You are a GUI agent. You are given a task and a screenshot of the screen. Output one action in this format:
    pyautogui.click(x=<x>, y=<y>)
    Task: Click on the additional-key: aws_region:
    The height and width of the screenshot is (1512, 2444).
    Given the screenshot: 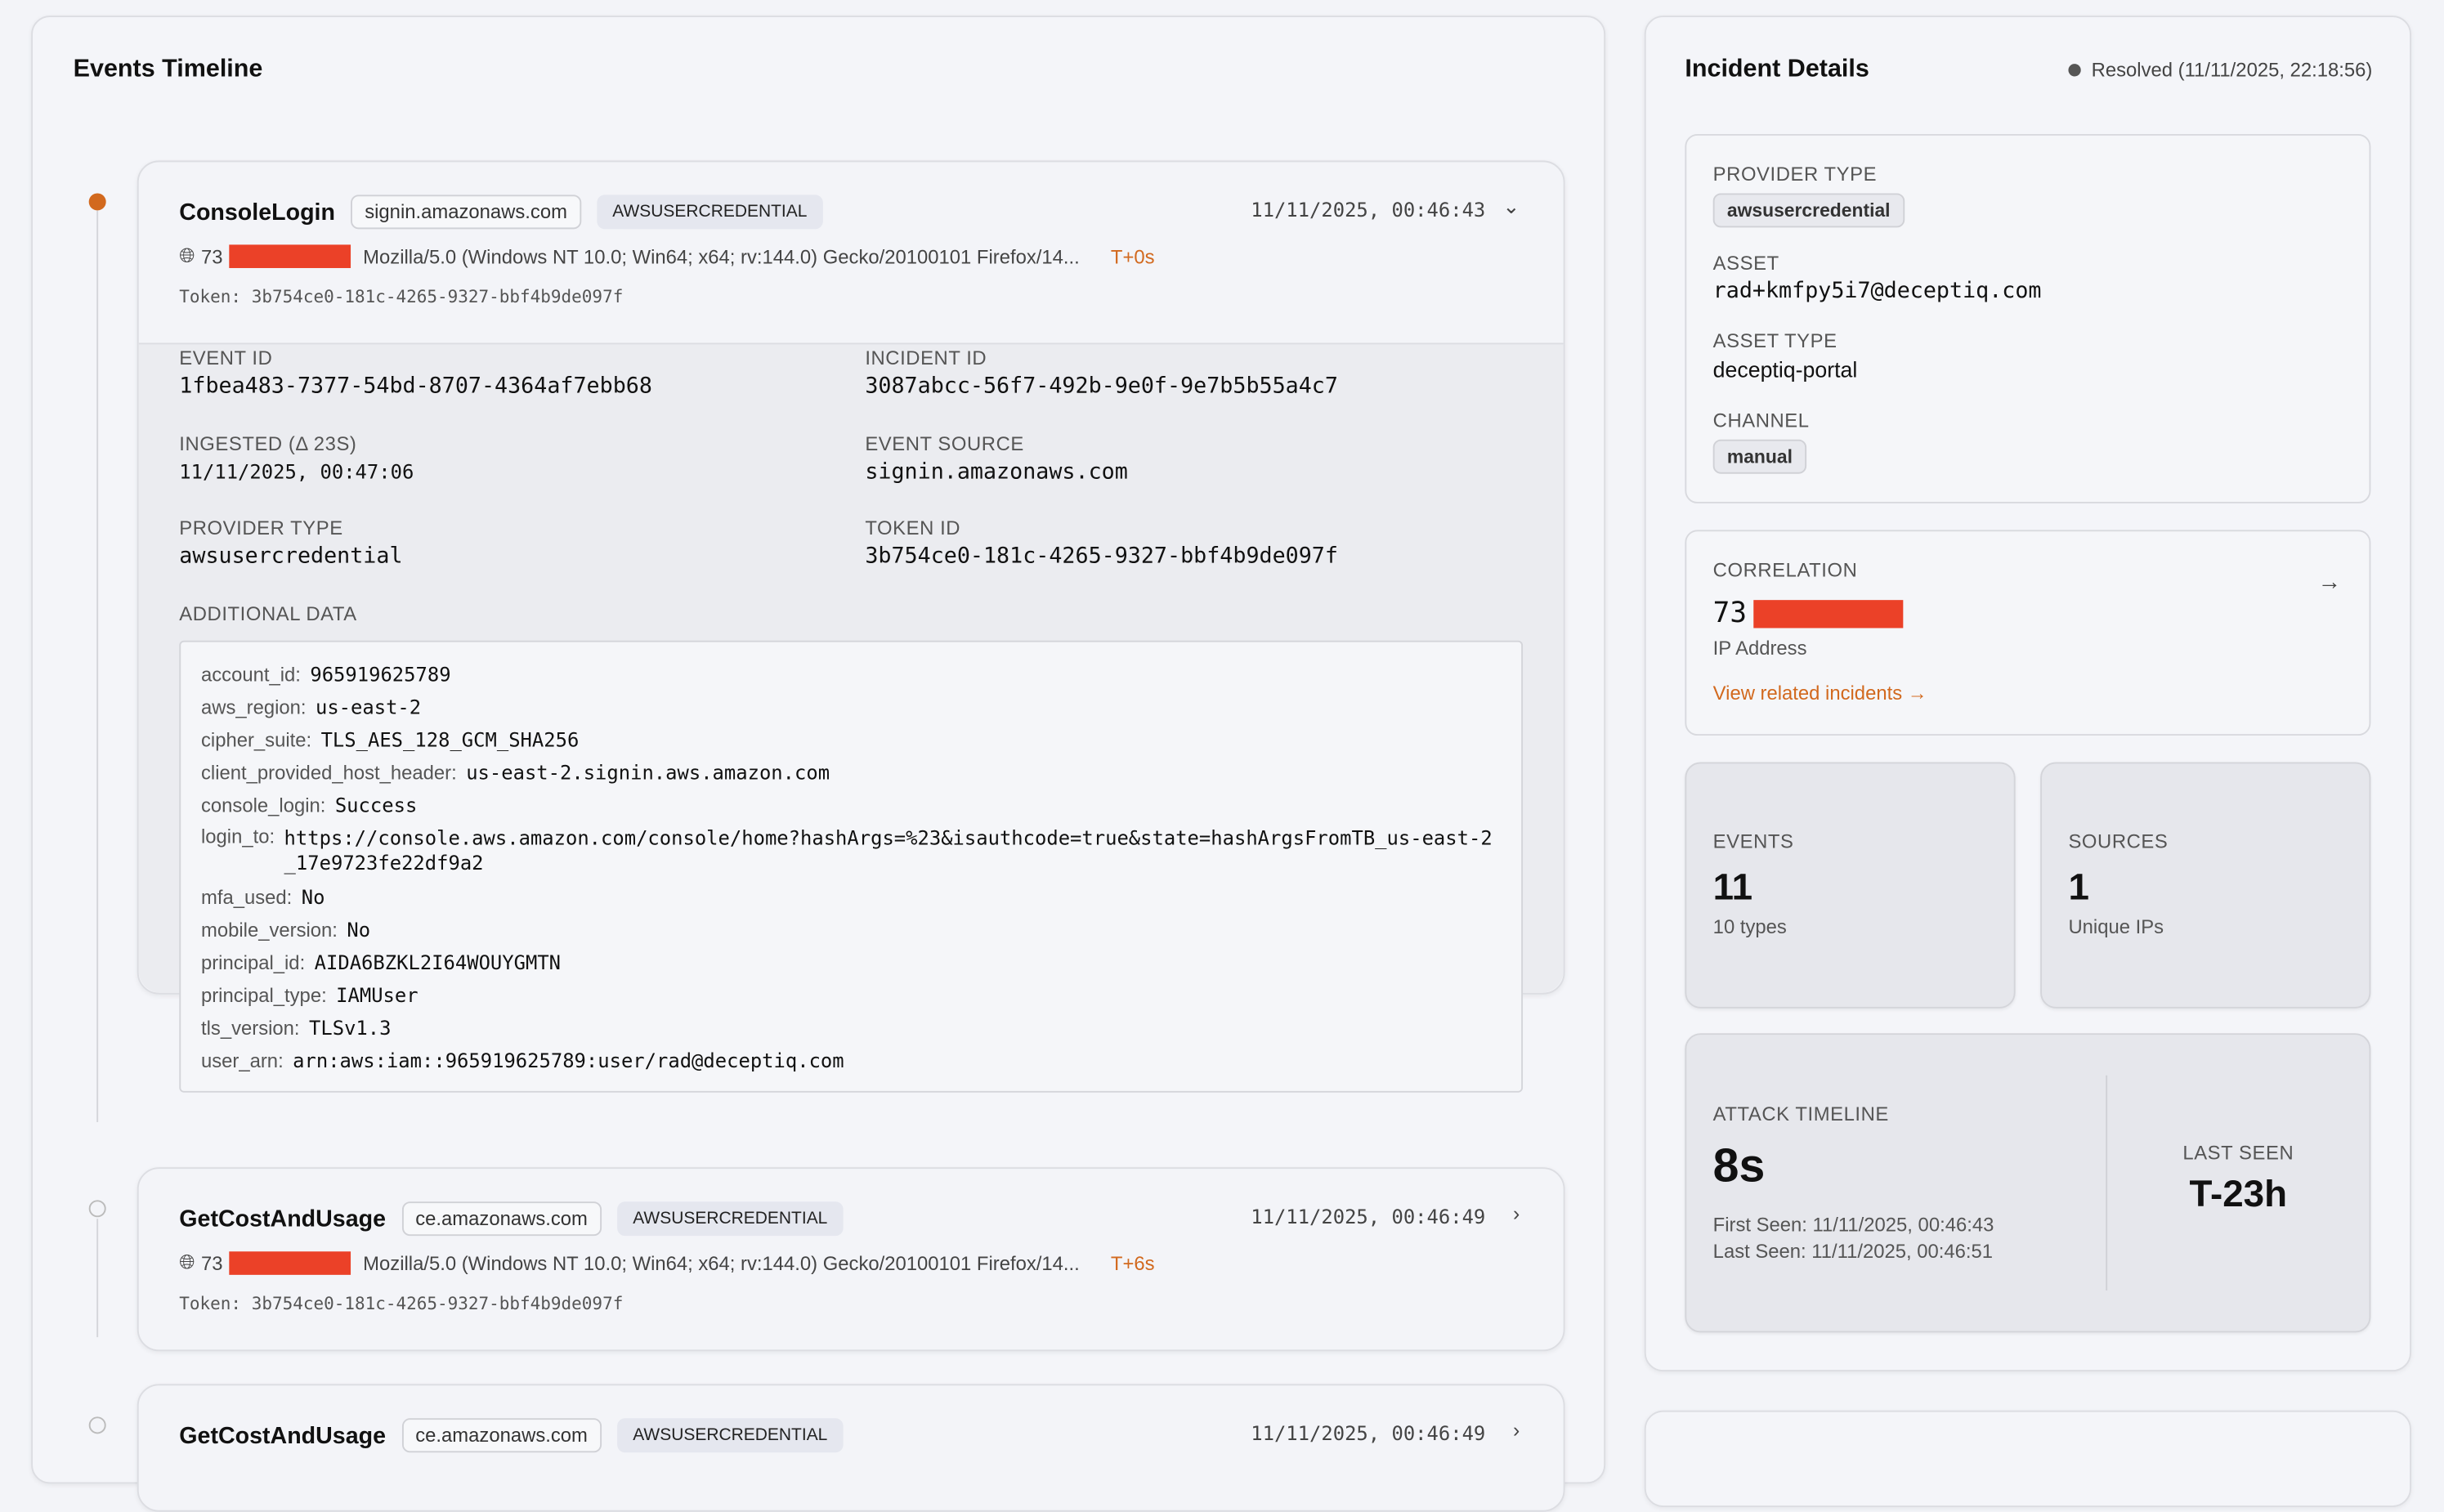 What is the action you would take?
    pyautogui.click(x=253, y=707)
    